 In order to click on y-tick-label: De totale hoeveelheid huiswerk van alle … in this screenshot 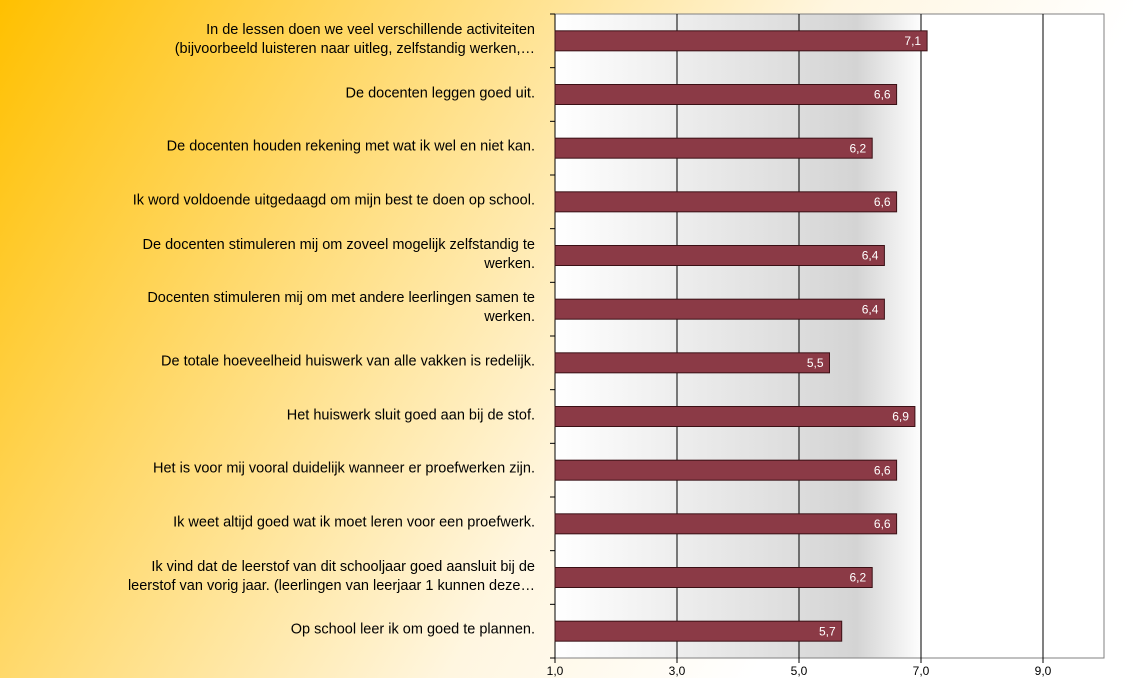, I will do `click(348, 361)`.